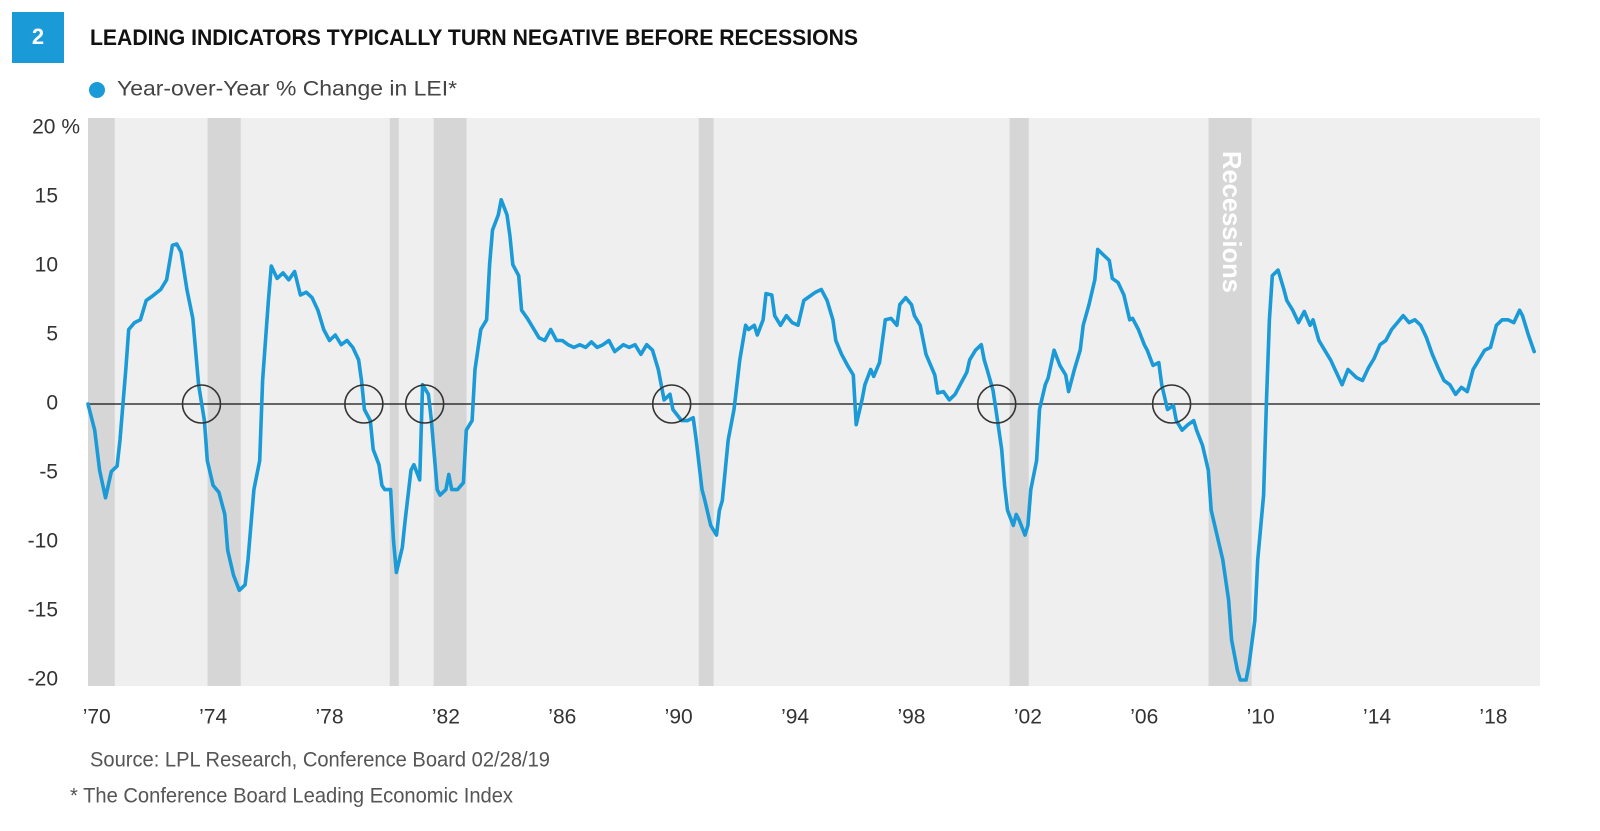 Image resolution: width=1600 pixels, height=831 pixels. What do you see at coordinates (1028, 717) in the screenshot?
I see `x-tick-label: ’02` at bounding box center [1028, 717].